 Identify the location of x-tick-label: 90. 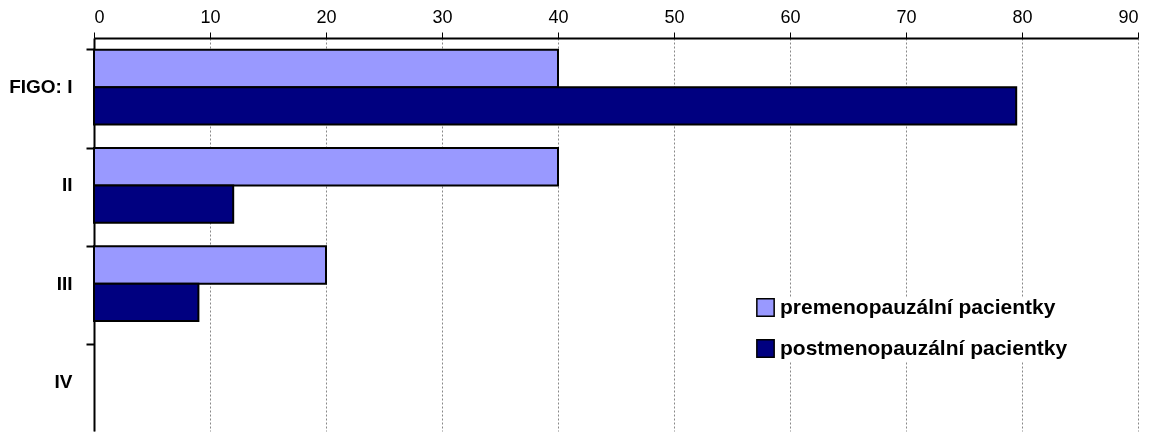
(1128, 16).